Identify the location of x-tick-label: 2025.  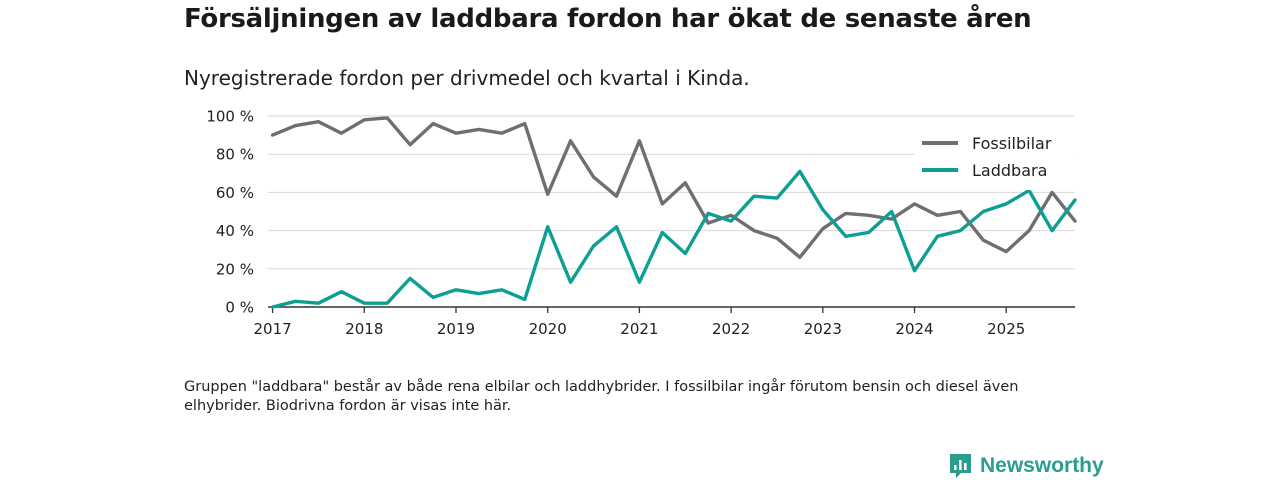
(1006, 329).